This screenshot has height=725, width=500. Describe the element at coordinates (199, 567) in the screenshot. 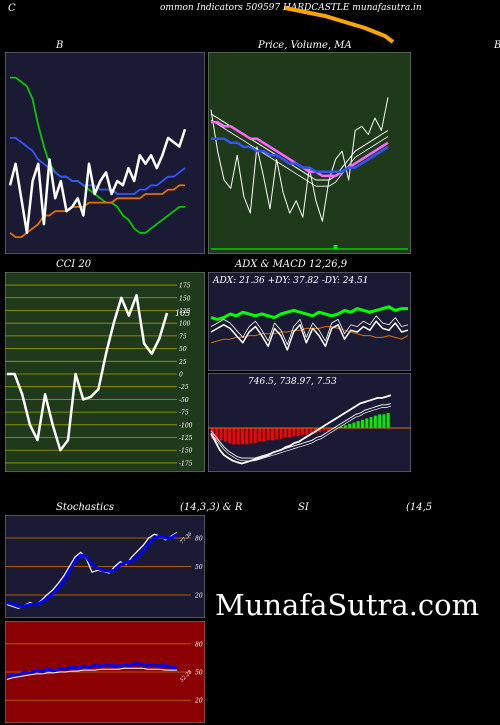

I see `stoch-tick-label: 50` at that location.